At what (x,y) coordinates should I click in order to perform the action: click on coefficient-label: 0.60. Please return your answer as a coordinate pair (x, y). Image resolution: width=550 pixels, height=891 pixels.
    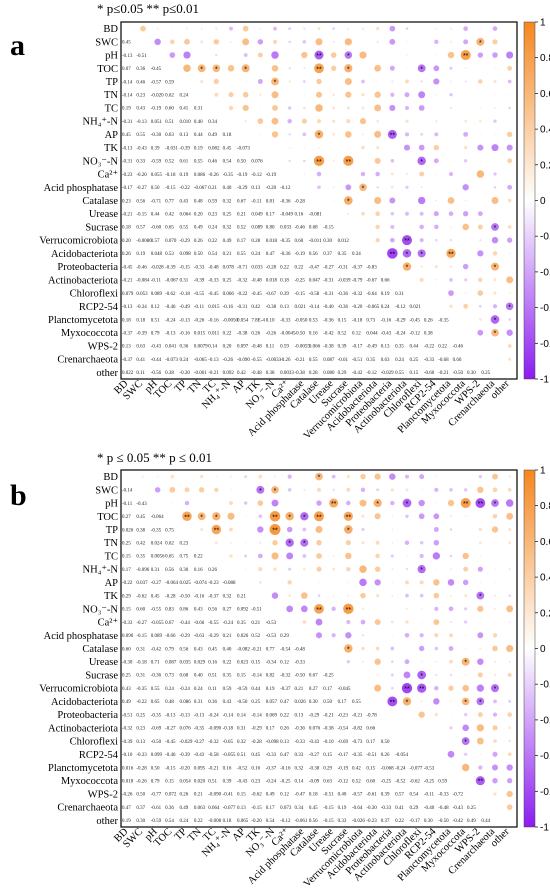
    Looking at the image, I should click on (298, 241).